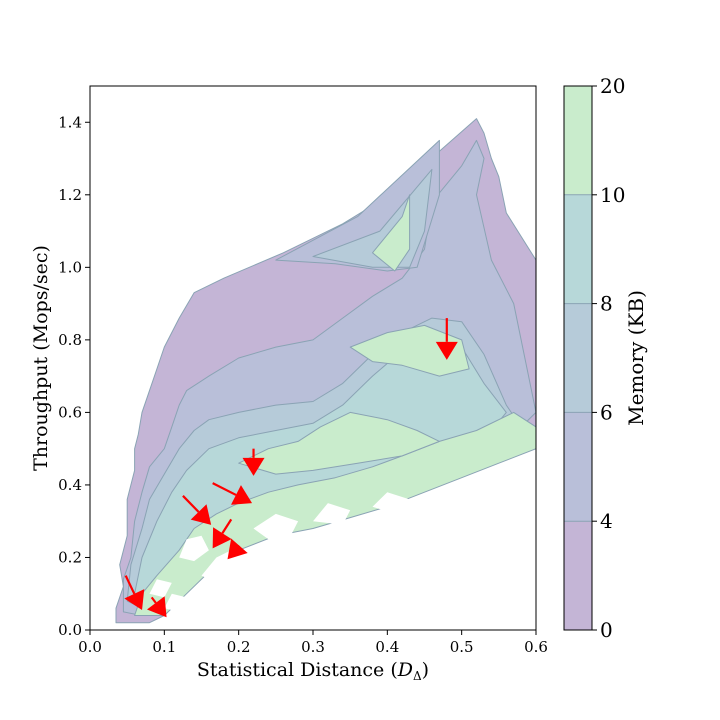 Image resolution: width=720 pixels, height=720 pixels. What do you see at coordinates (409, 350) in the screenshot?
I see `memory-band-10-20-right` at bounding box center [409, 350].